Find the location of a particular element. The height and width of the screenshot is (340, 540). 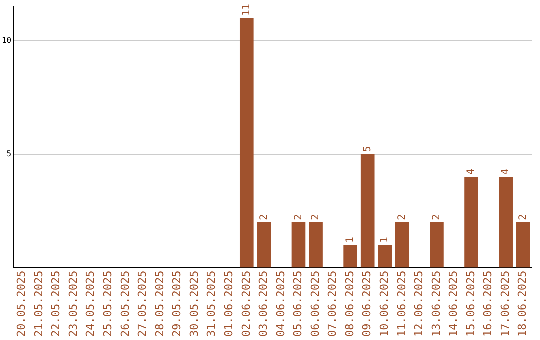

x-tick-label: 16.06.2025 is located at coordinates (488, 304).